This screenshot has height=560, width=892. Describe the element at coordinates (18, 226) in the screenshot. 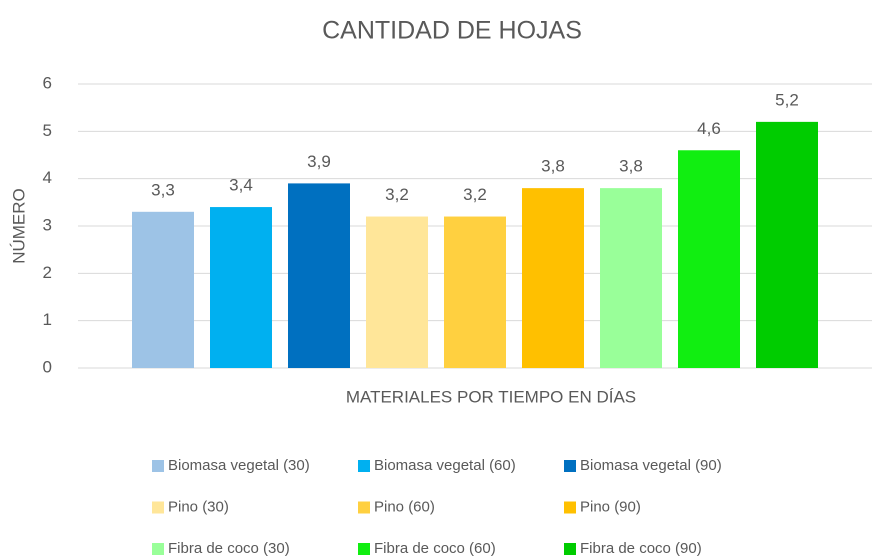

I see `y-axis-title: NÚMERO` at that location.